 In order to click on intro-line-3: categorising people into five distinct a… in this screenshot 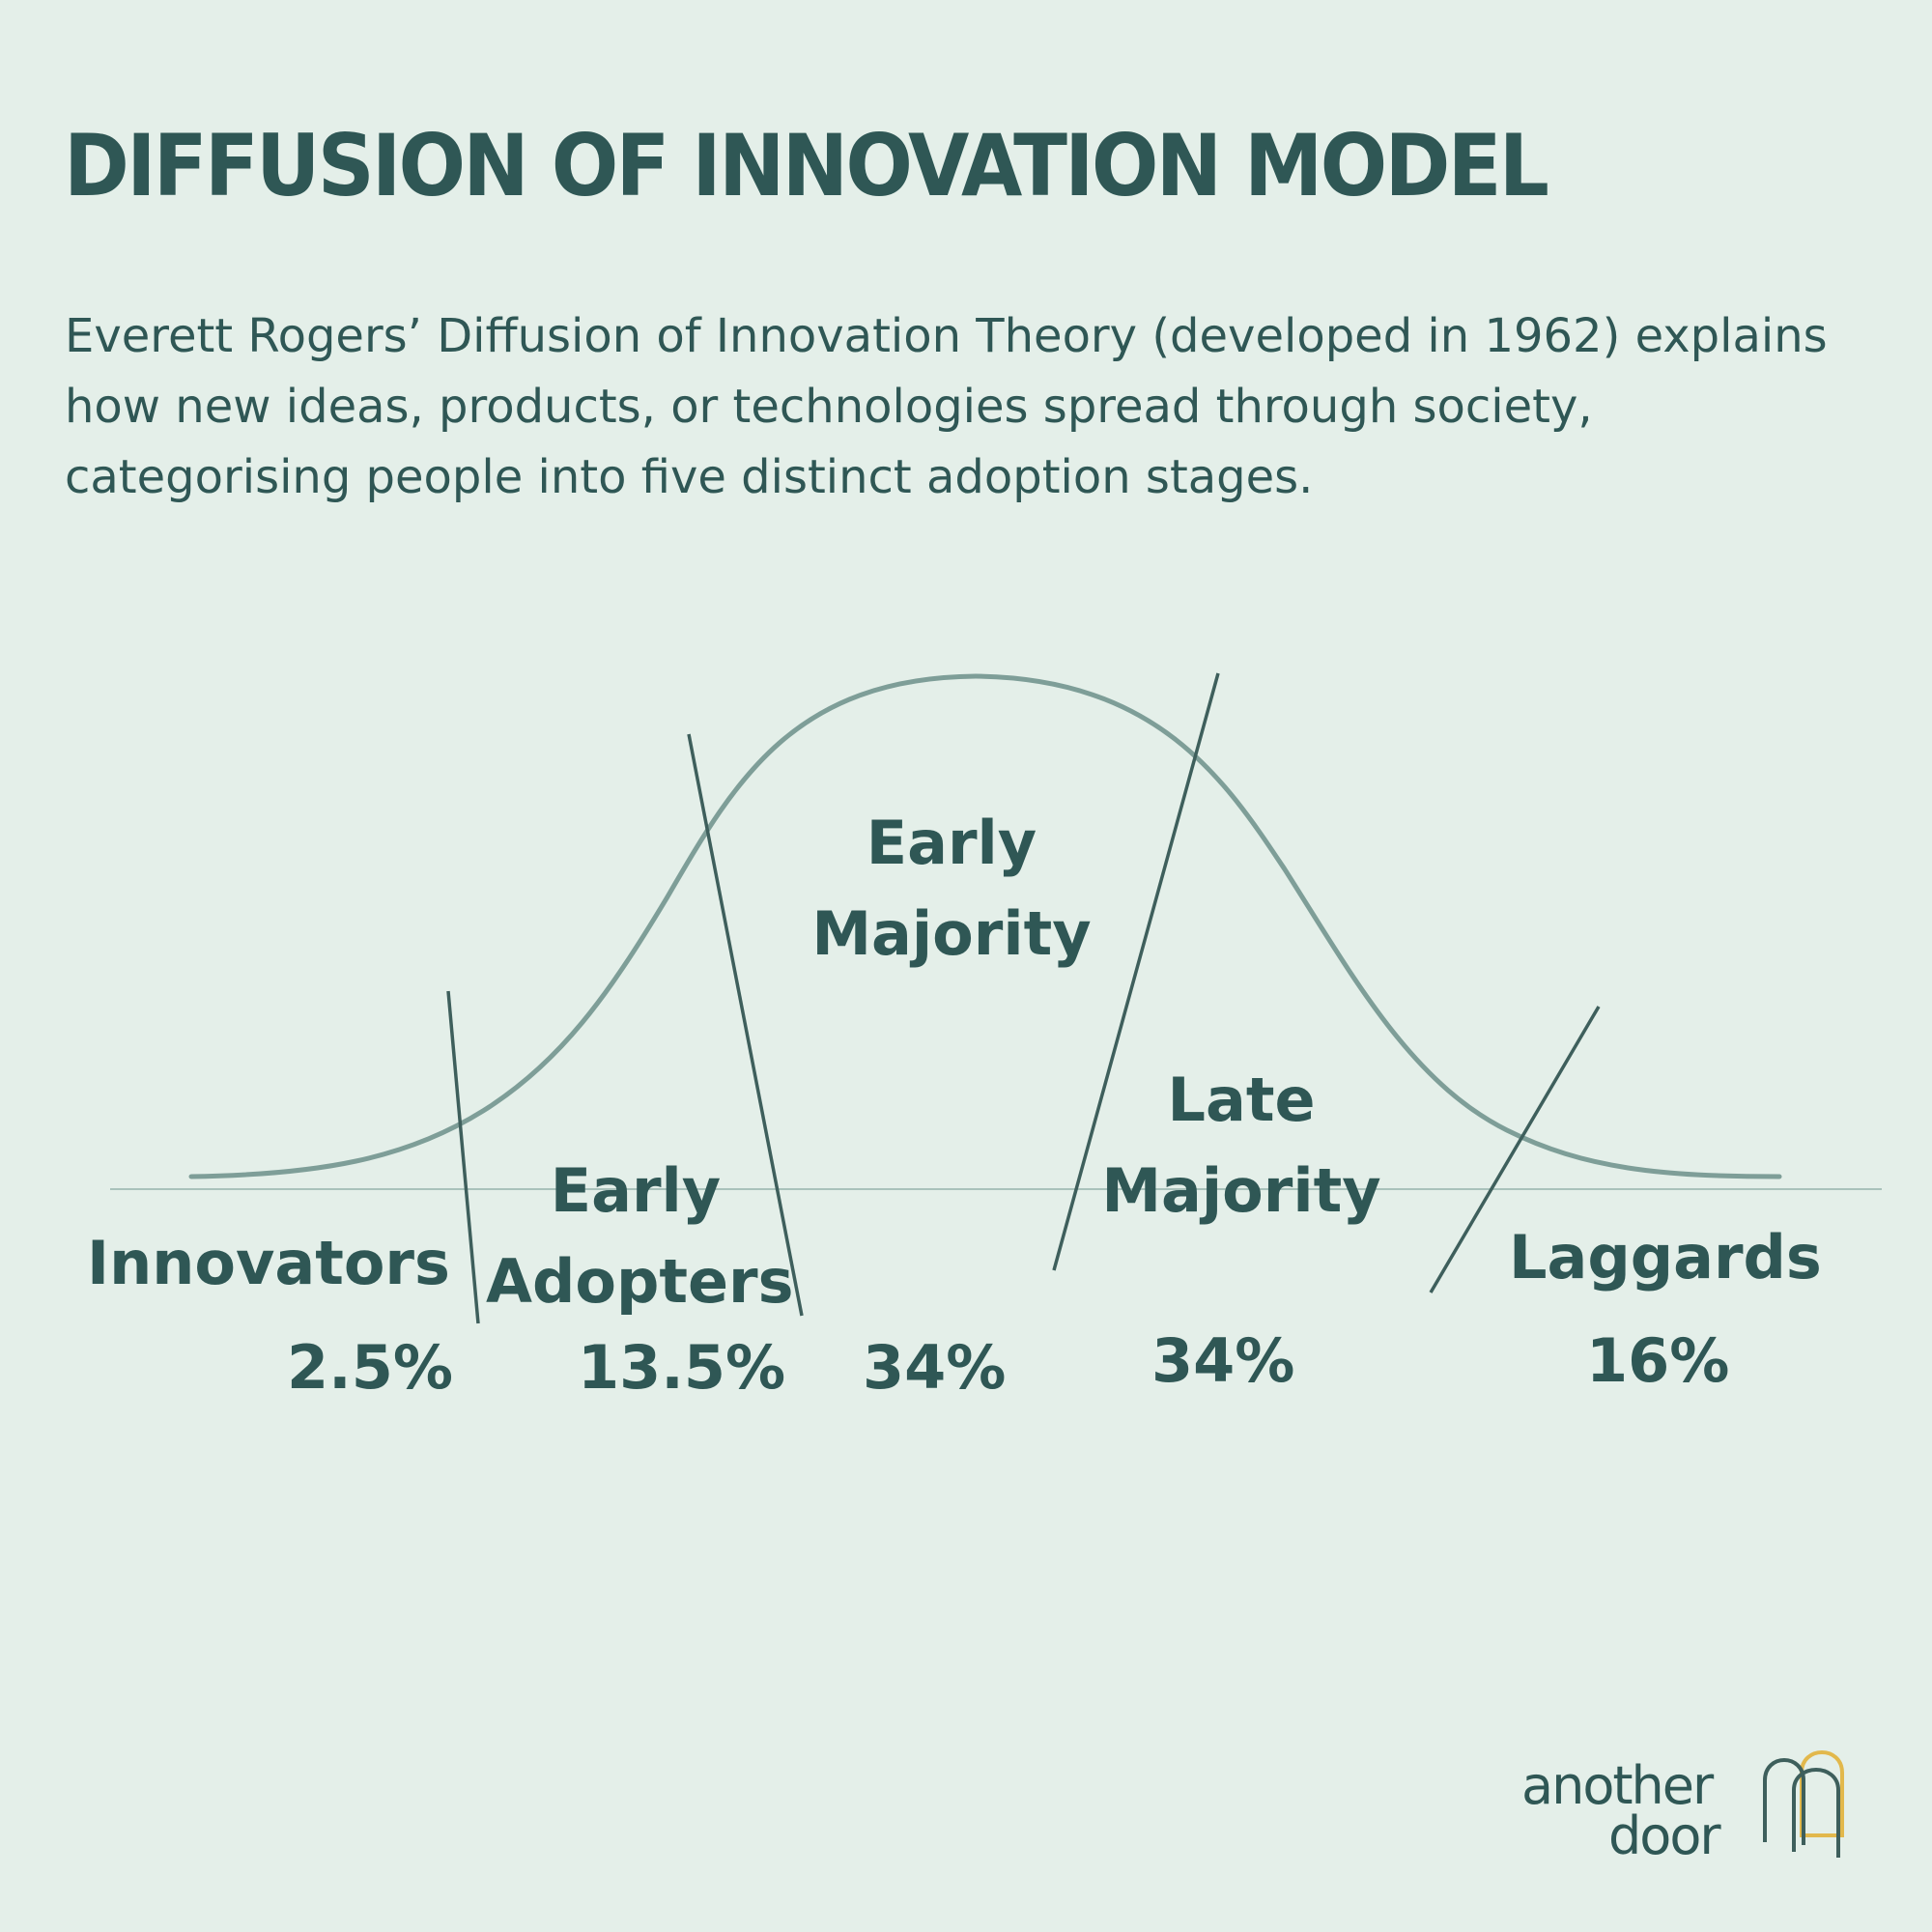, I will do `click(689, 477)`.